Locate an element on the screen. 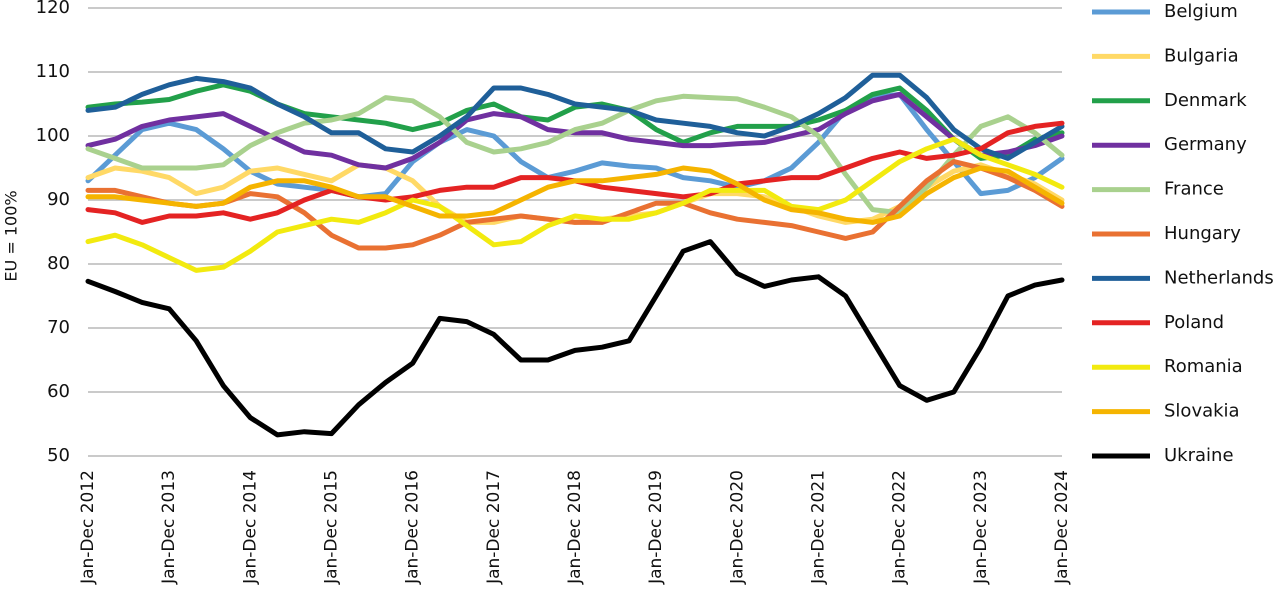 The height and width of the screenshot is (608, 1280). x-tick-label: Jan-Dec 2014 is located at coordinates (250, 527).